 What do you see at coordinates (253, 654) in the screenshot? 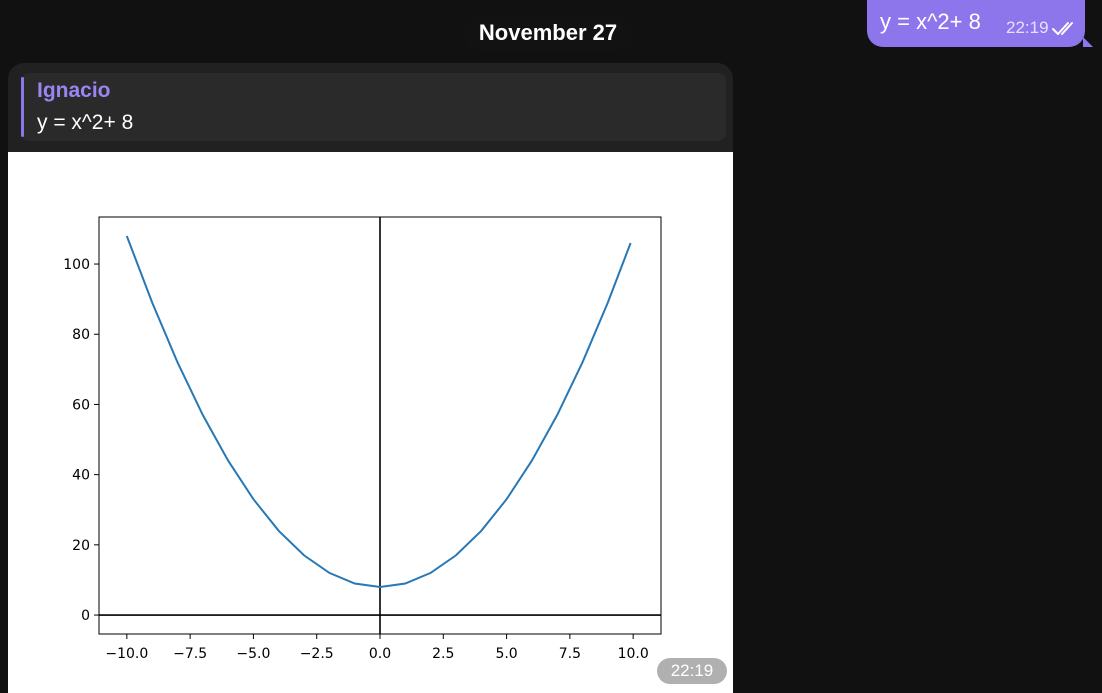
I see `x-tick-label: −5.0` at bounding box center [253, 654].